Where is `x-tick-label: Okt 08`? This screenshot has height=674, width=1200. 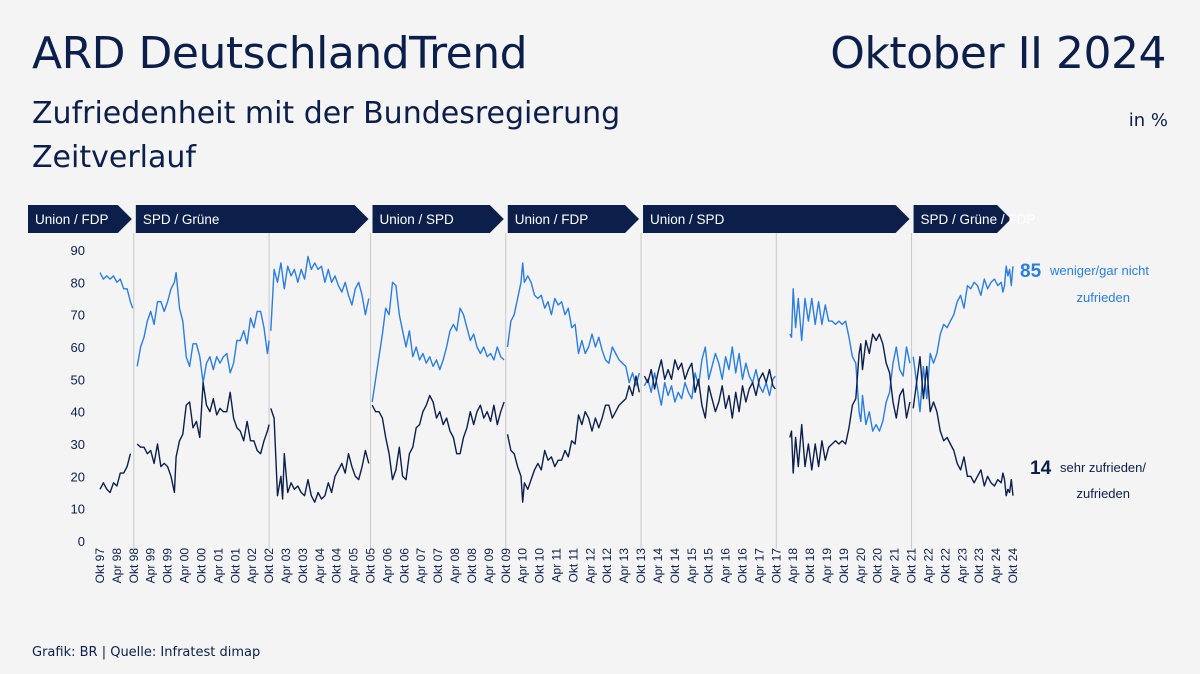 x-tick-label: Okt 08 is located at coordinates (472, 566).